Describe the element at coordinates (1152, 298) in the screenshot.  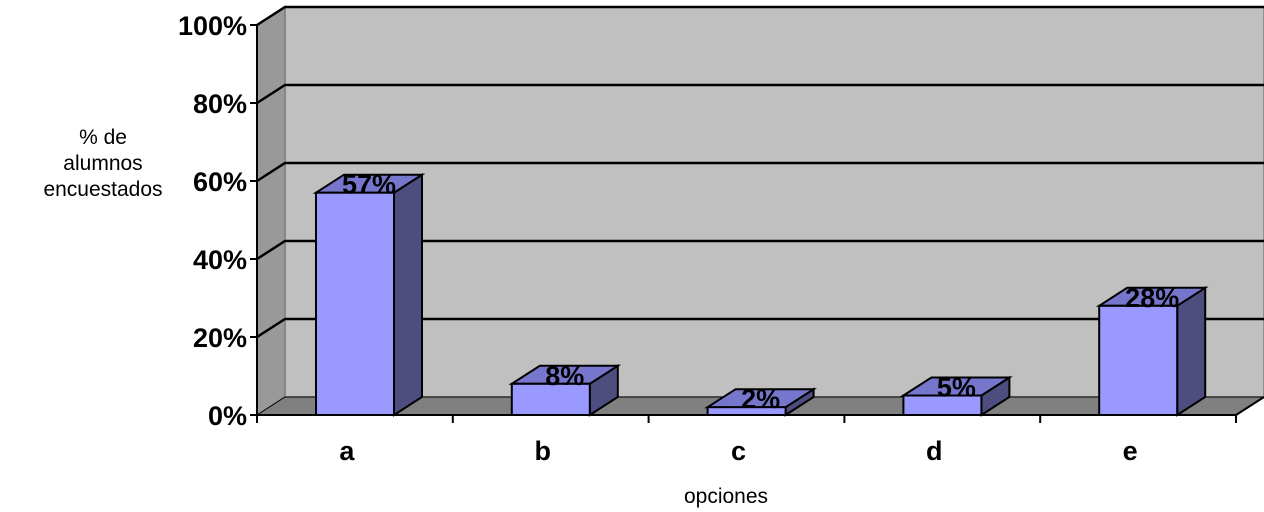
I see `data-label-e: 28%` at that location.